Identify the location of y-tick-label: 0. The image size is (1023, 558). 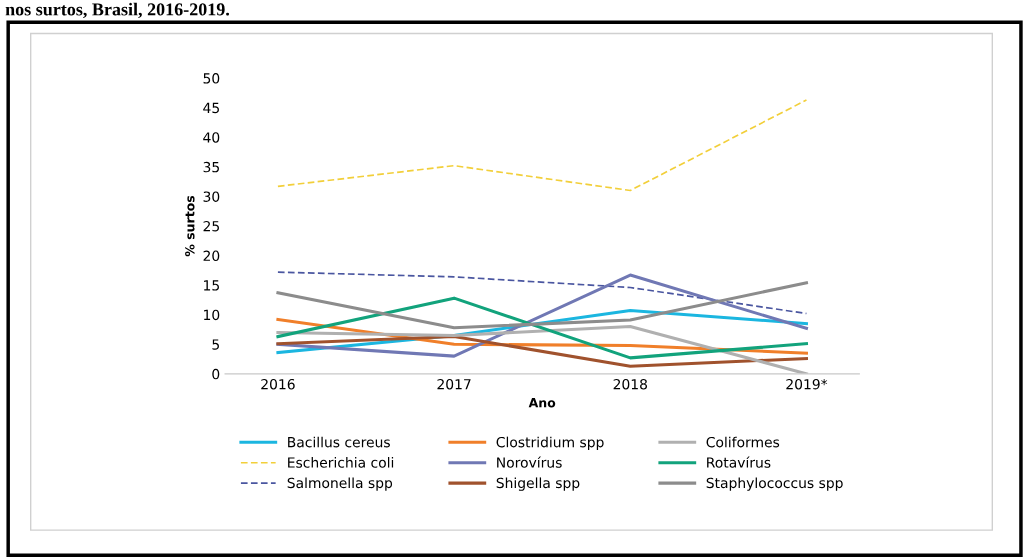
(216, 374).